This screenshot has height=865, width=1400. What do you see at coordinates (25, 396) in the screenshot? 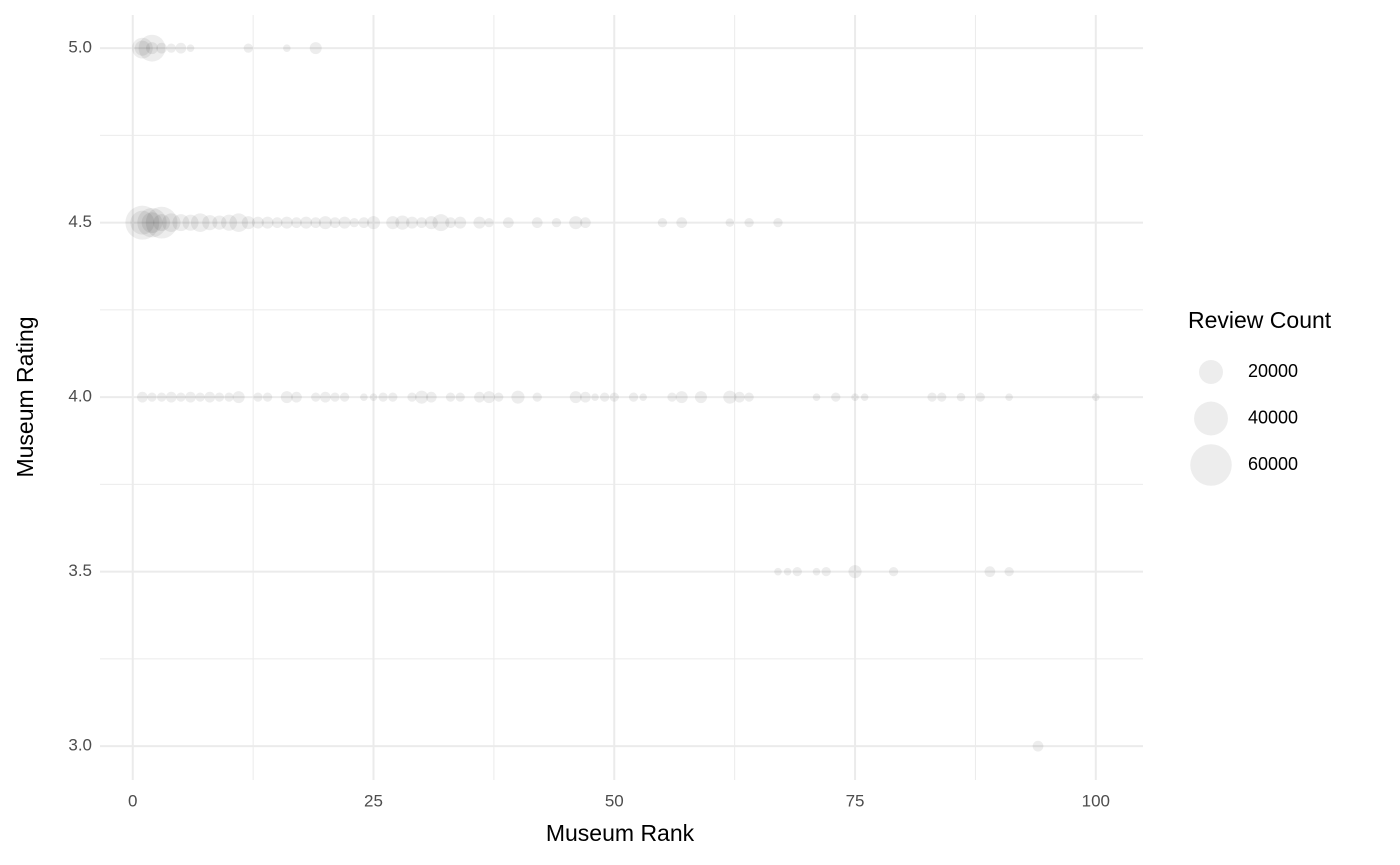
I see `y-axis-title: Museum Rating` at bounding box center [25, 396].